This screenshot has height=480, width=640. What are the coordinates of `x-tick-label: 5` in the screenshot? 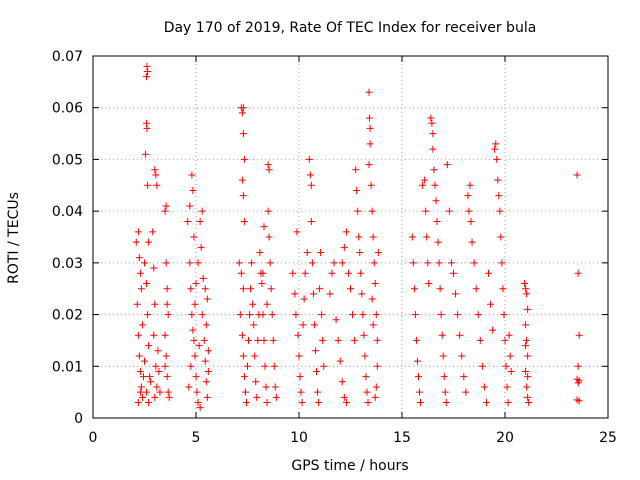 It's located at (196, 438).